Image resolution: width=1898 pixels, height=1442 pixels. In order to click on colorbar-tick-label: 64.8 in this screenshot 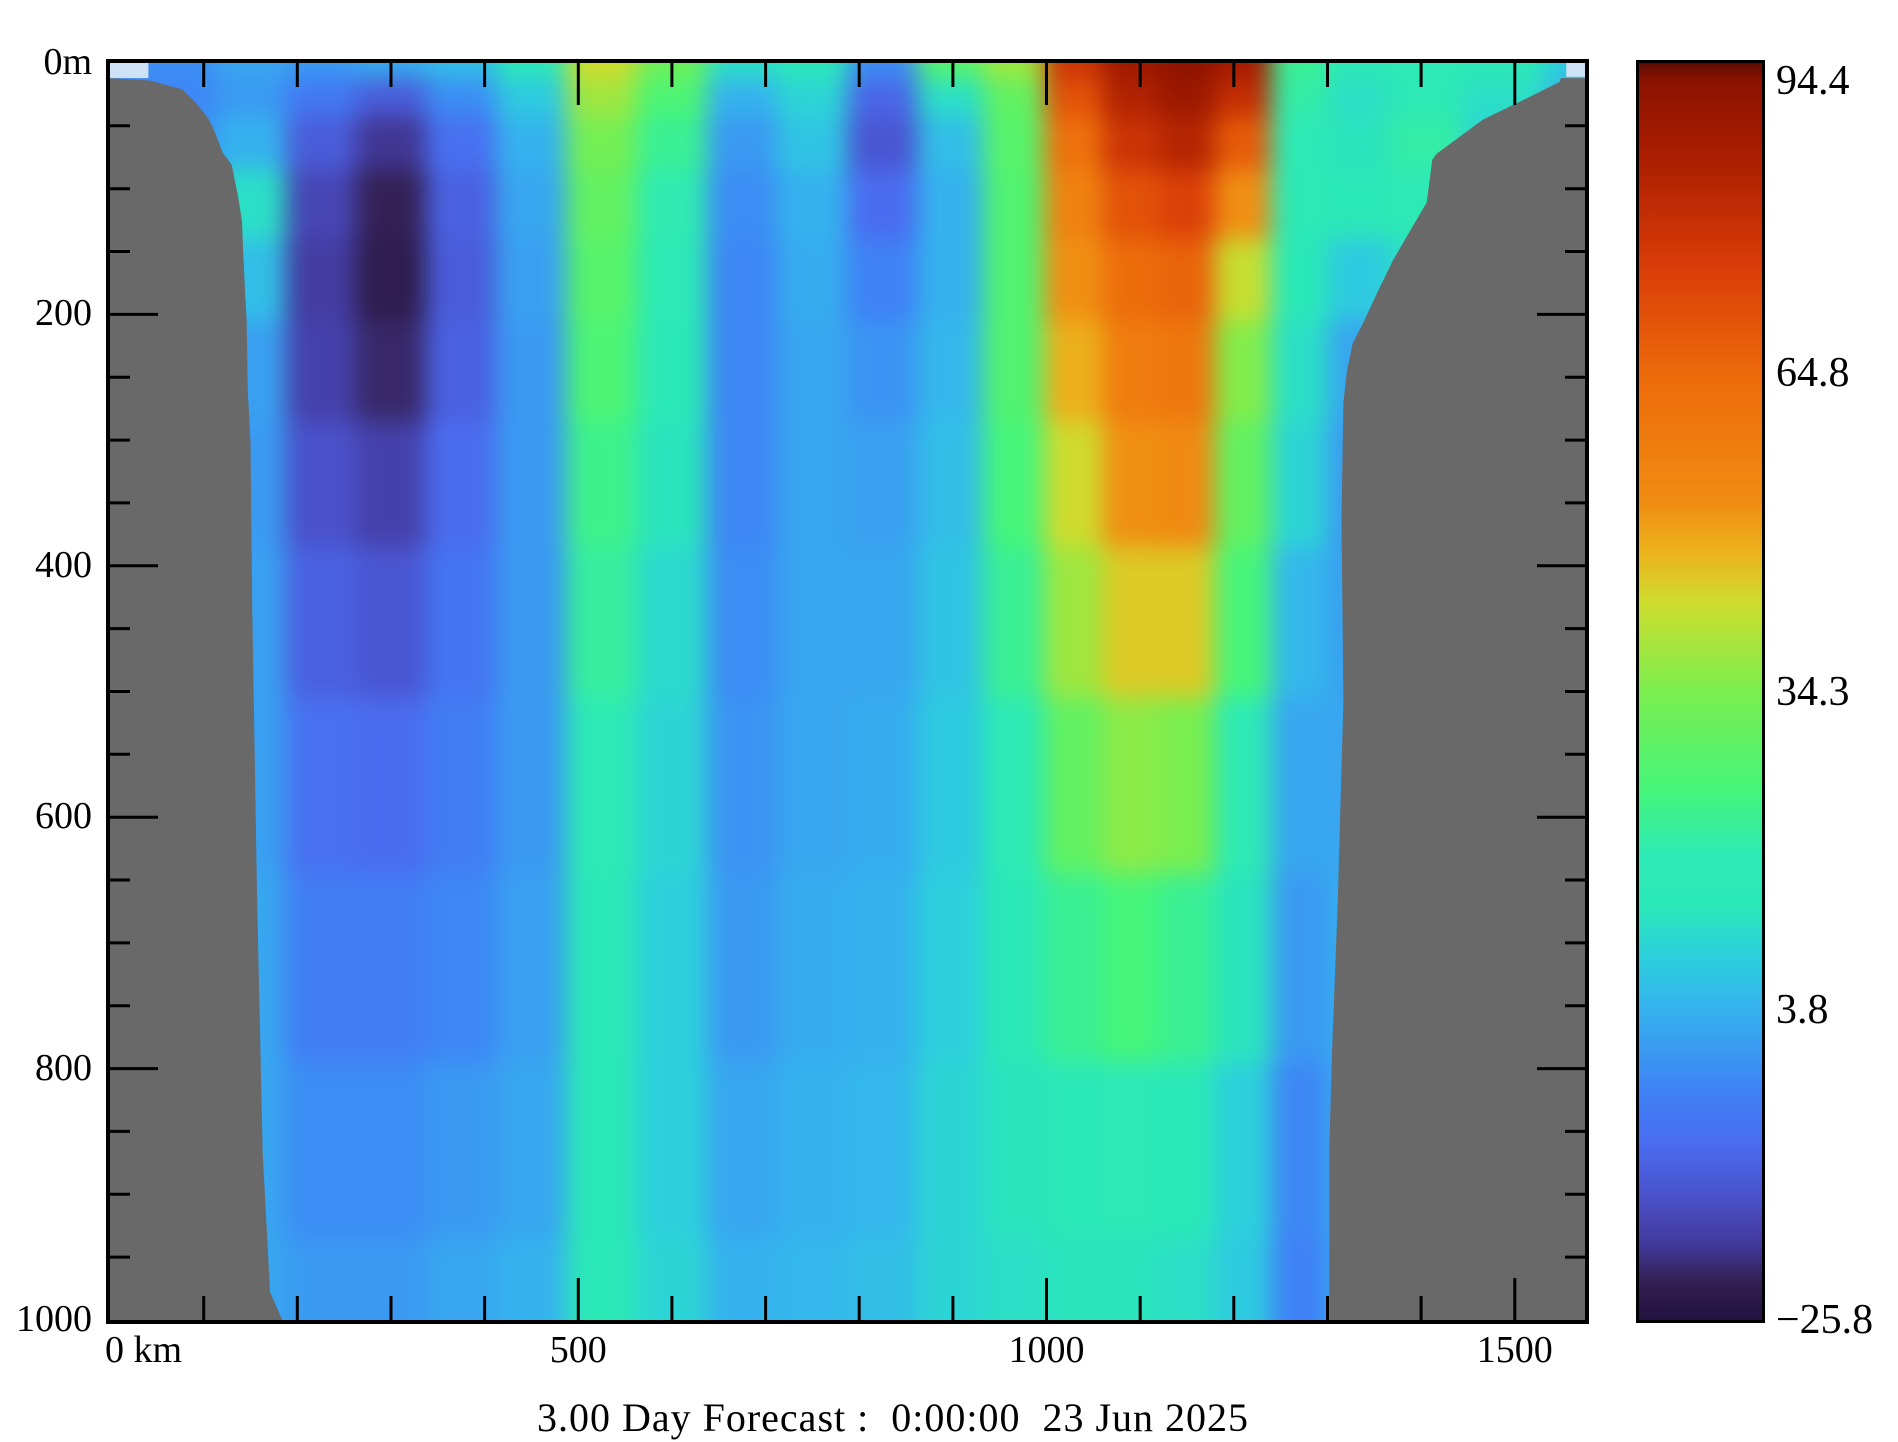, I will do `click(1813, 372)`.